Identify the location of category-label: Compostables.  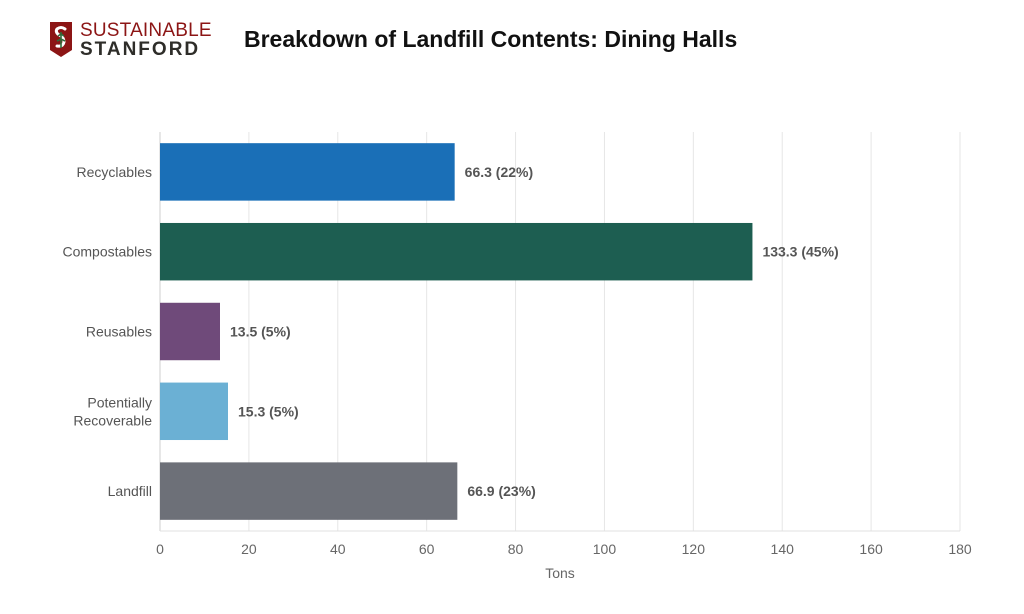
(108, 252).